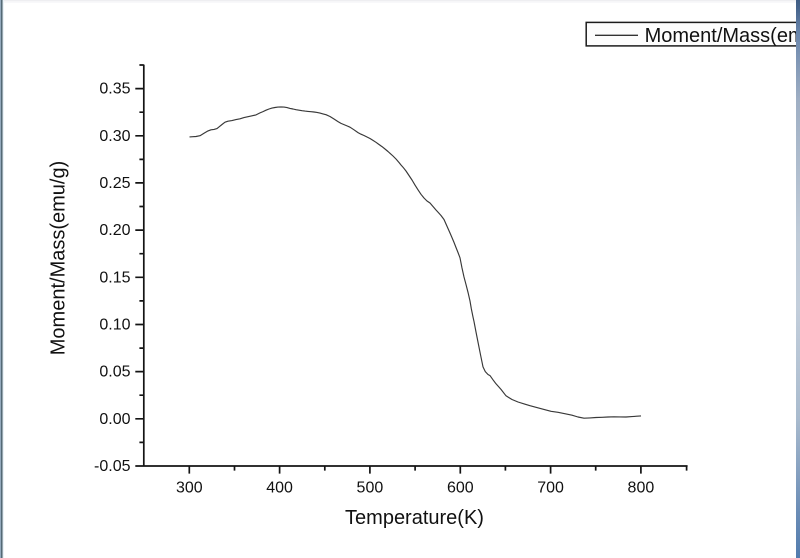 The image size is (800, 558). I want to click on svg-text: 0.20, so click(114, 230).